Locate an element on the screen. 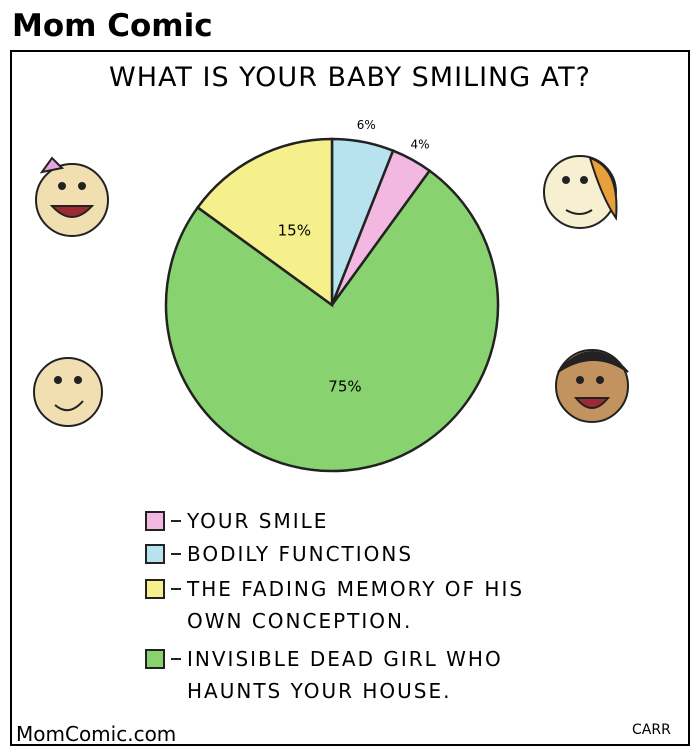 This screenshot has height=756, width=700. chart-title: WHAT IS YOUR BABY SMILING AT? is located at coordinates (350, 77).